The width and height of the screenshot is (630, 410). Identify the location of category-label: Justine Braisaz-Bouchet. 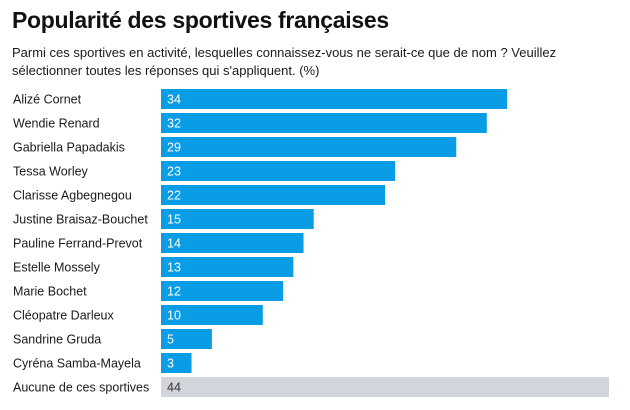
(80, 220).